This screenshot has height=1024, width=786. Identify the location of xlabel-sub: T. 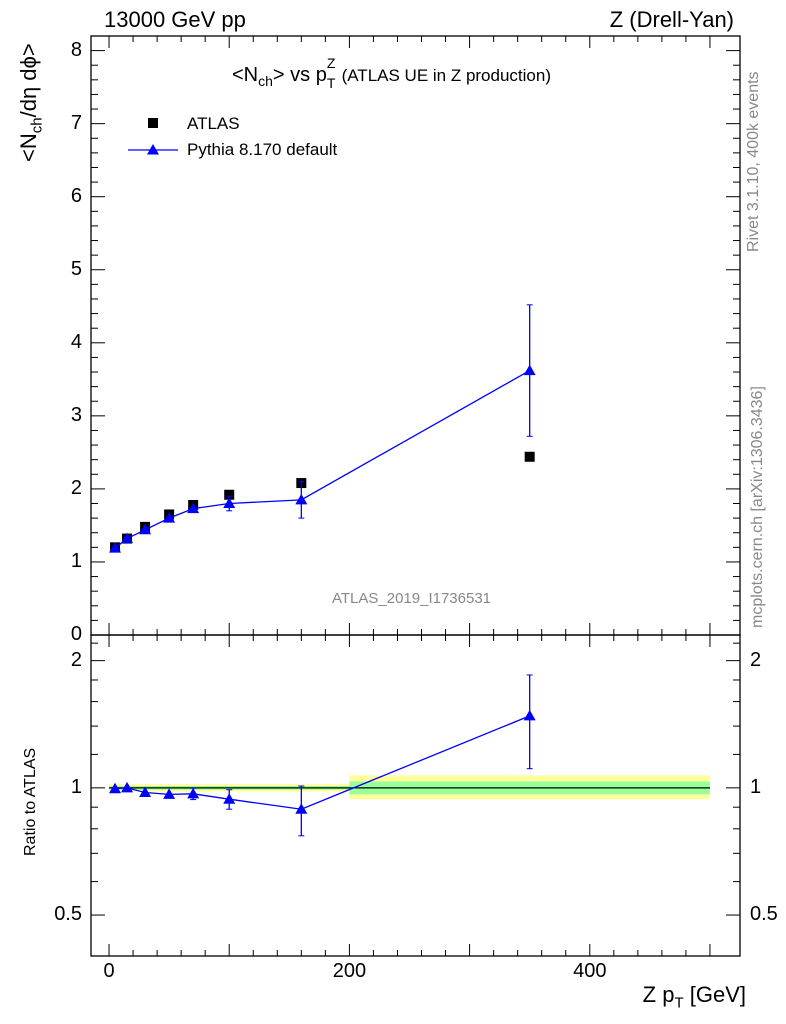
(679, 1003).